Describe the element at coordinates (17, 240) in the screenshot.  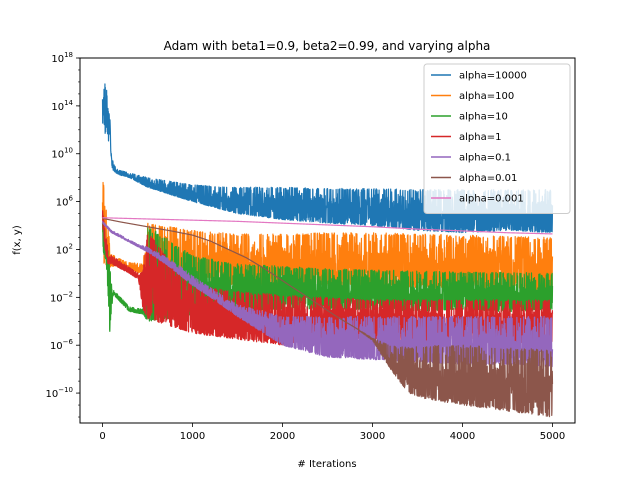
I see `y-axis-label: f(x, y)` at that location.